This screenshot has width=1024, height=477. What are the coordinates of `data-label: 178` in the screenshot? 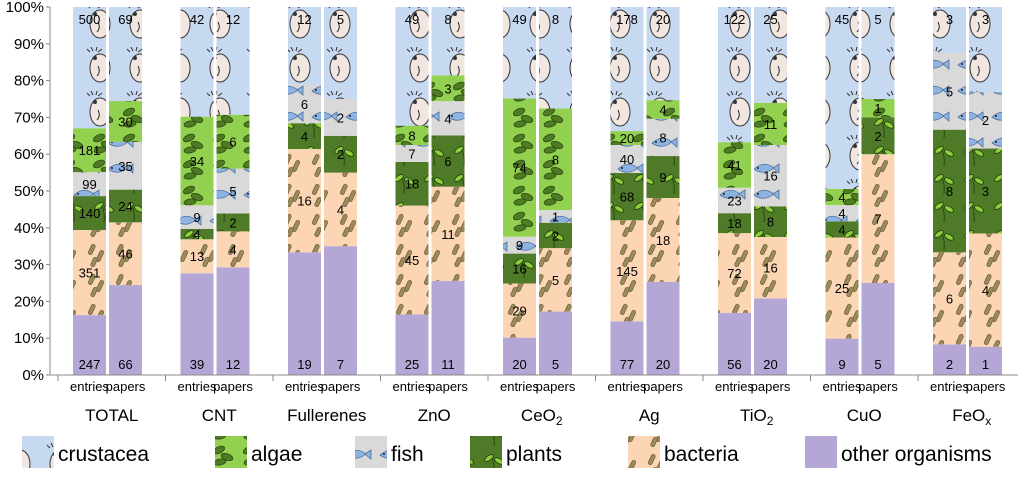 It's located at (627, 19).